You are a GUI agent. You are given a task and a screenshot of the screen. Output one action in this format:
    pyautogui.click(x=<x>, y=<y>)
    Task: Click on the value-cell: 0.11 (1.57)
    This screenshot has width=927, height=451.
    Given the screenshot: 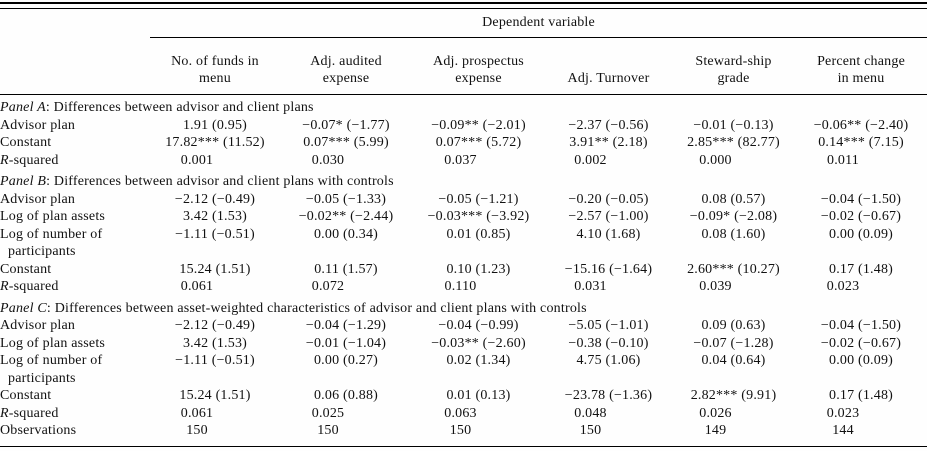 What is the action you would take?
    pyautogui.click(x=346, y=269)
    